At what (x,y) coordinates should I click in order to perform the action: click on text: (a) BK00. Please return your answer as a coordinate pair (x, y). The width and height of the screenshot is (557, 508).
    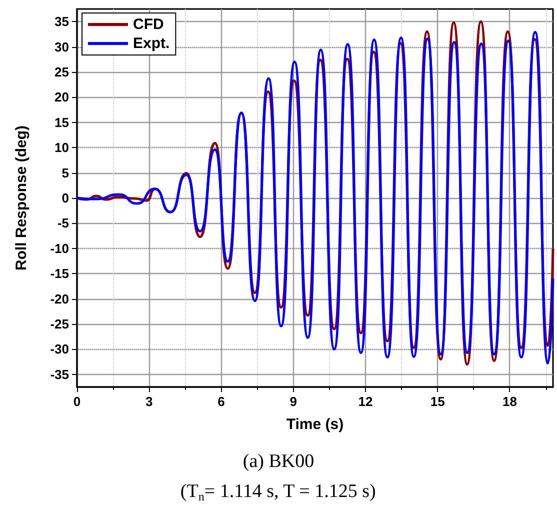
    Looking at the image, I should click on (278, 461).